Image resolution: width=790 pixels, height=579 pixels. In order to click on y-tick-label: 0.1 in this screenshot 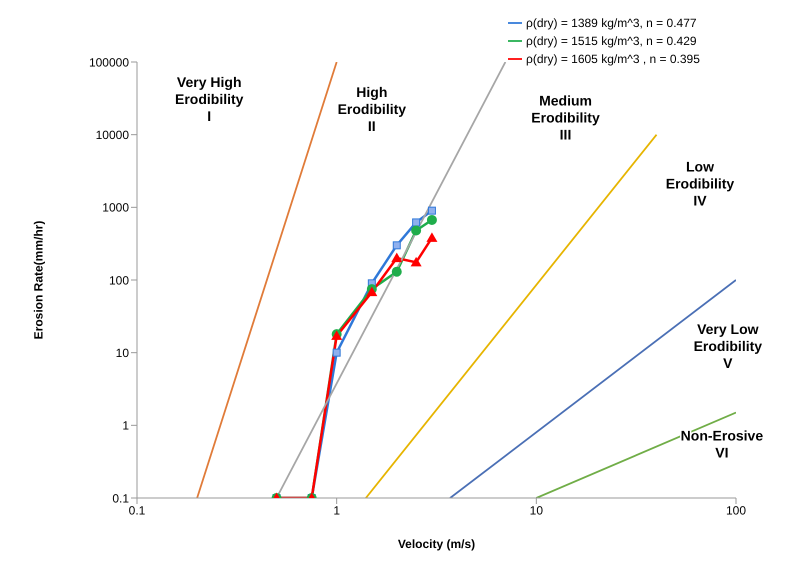, I will do `click(121, 498)`.